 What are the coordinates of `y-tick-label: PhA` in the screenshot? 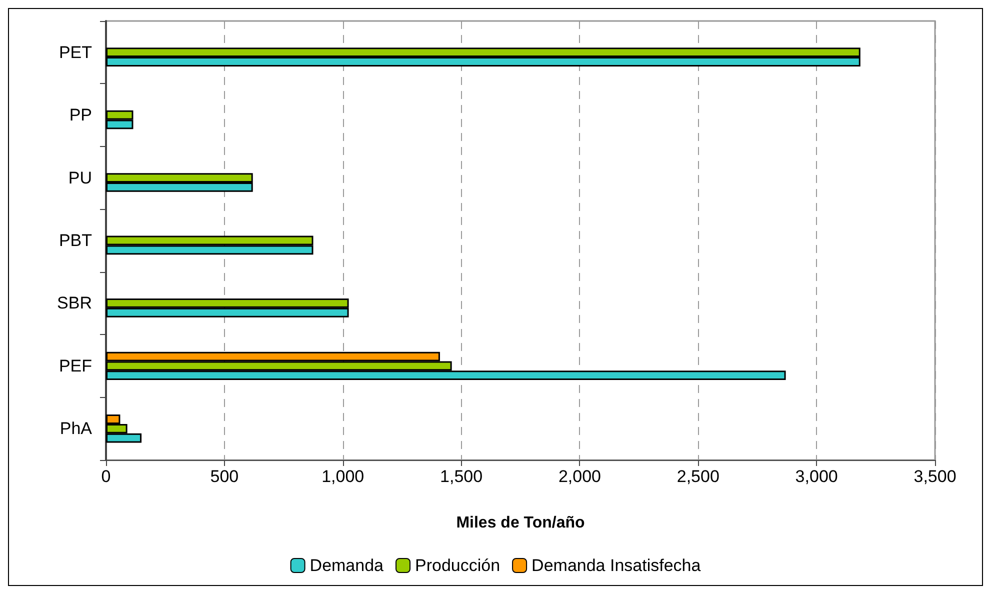 It's located at (76, 428).